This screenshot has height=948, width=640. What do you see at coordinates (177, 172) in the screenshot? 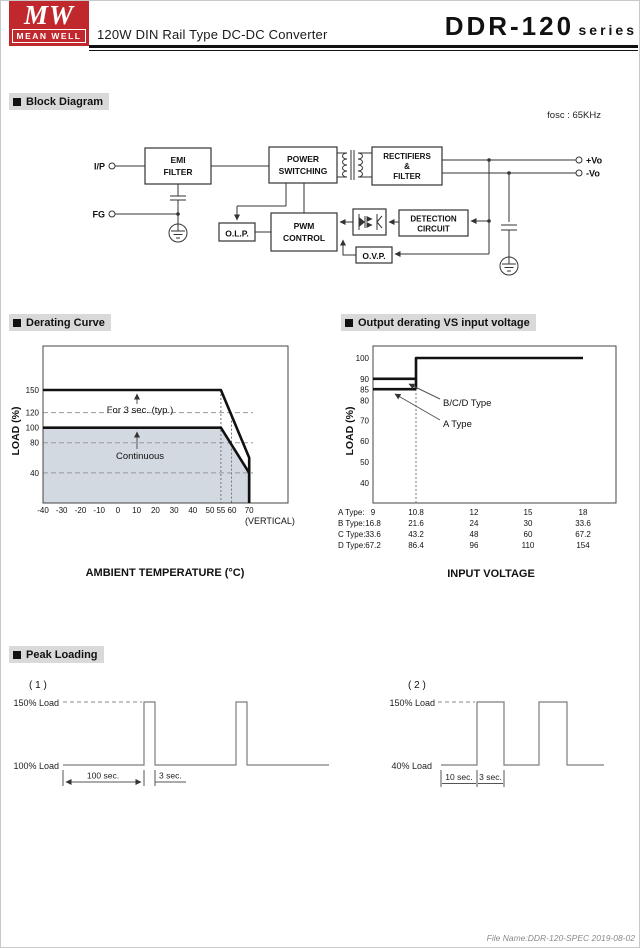
I see `emi-filter-label: FILTER` at bounding box center [177, 172].